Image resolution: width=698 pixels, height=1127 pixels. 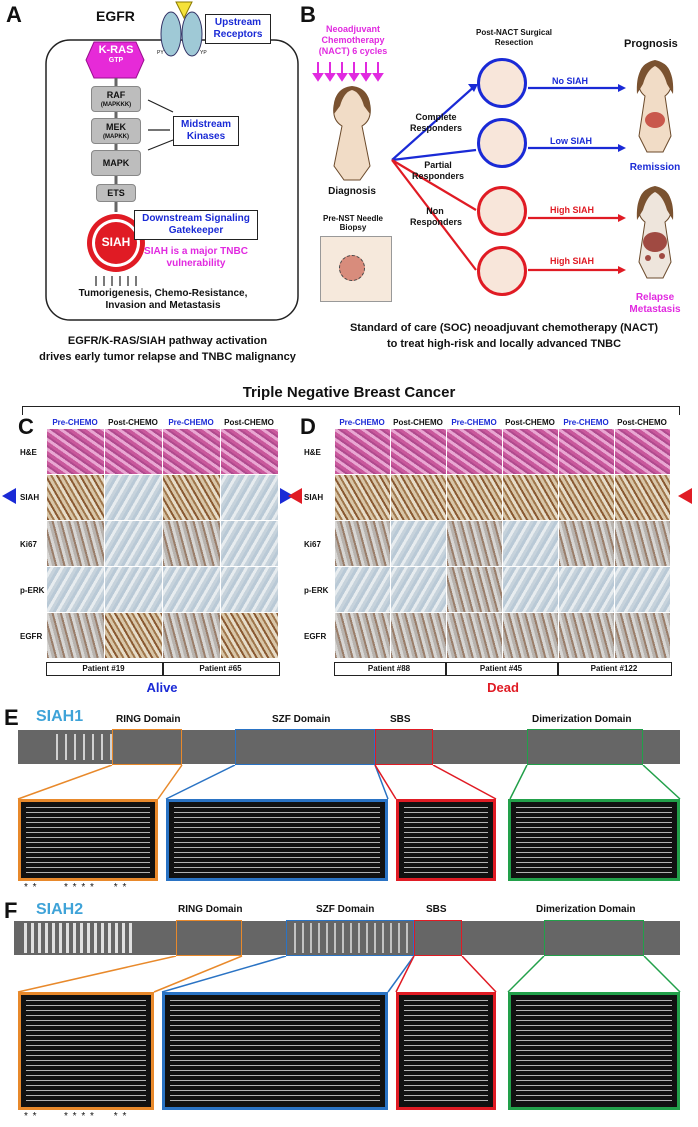 What do you see at coordinates (312, 452) in the screenshot?
I see `panel-d-row-1: H&E` at bounding box center [312, 452].